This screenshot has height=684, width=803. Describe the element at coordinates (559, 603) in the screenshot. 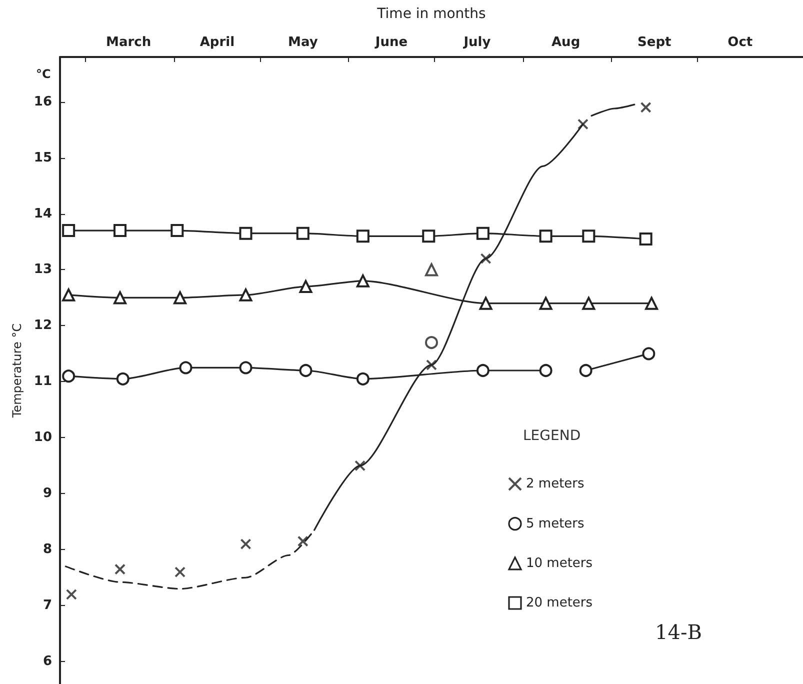

I see `legend-label: 20 meters` at that location.